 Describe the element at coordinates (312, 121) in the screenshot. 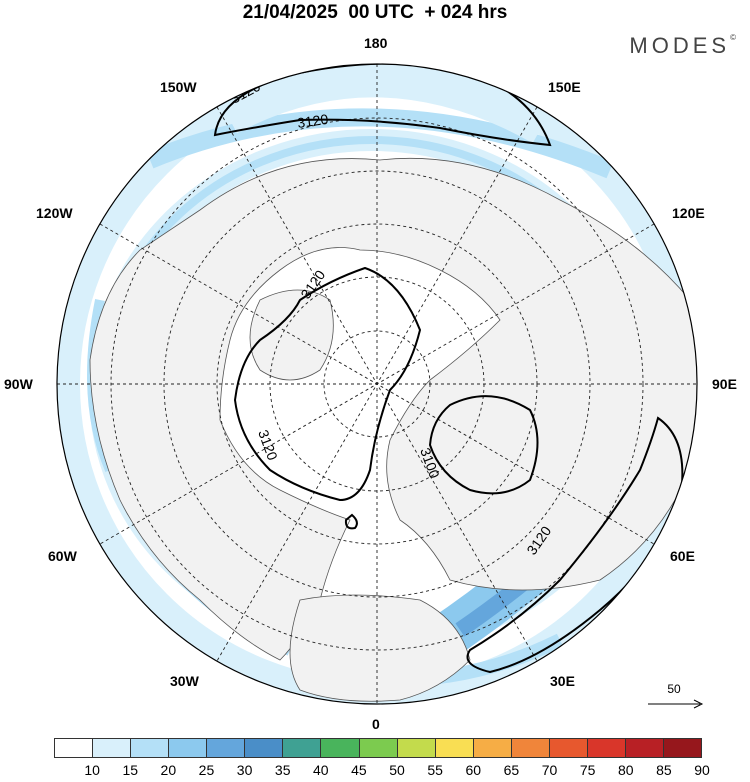

I see `contour-label: 3120` at that location.